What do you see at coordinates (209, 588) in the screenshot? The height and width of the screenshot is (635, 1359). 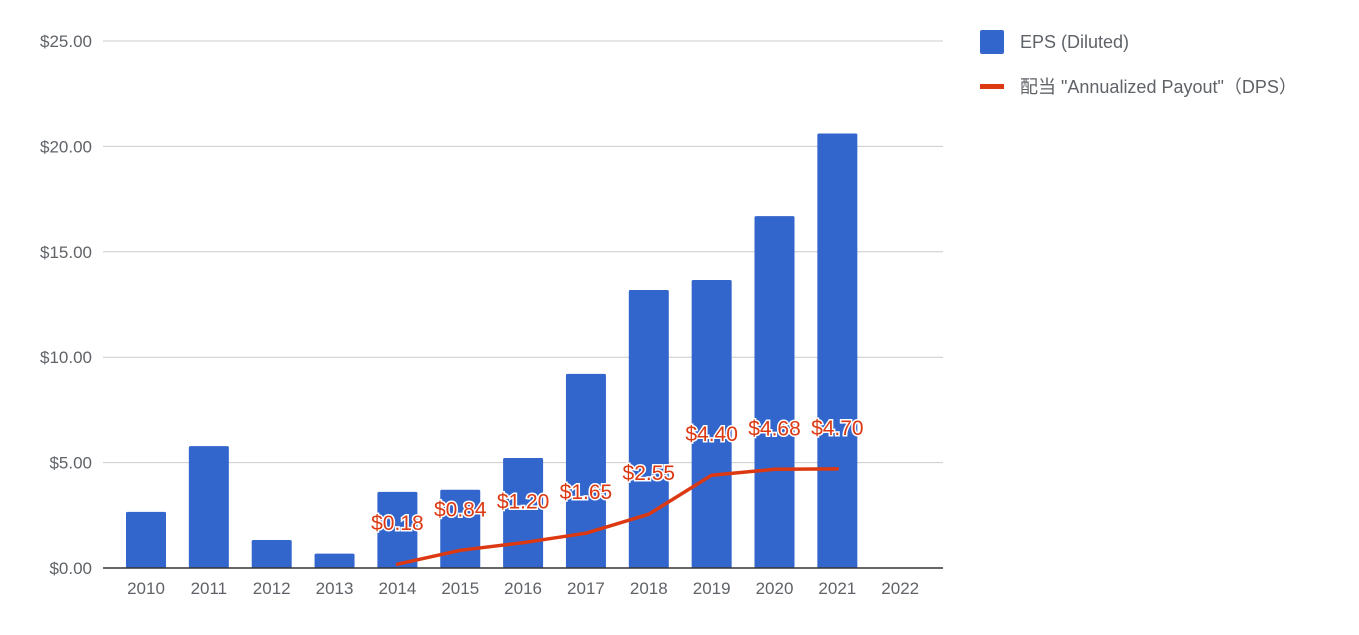 I see `x-tick-label: 2011` at bounding box center [209, 588].